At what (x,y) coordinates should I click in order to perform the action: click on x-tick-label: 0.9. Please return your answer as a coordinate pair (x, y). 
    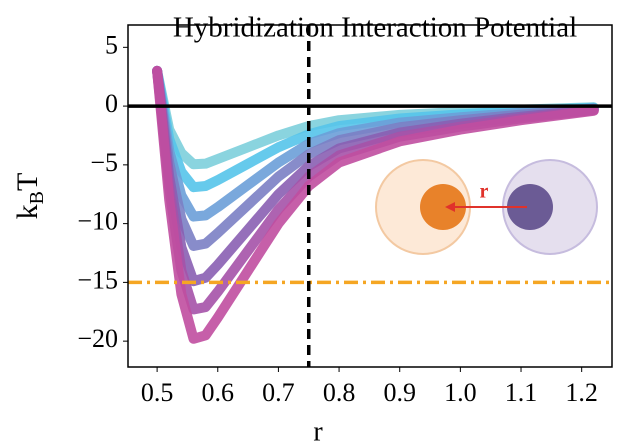
    Looking at the image, I should click on (399, 392).